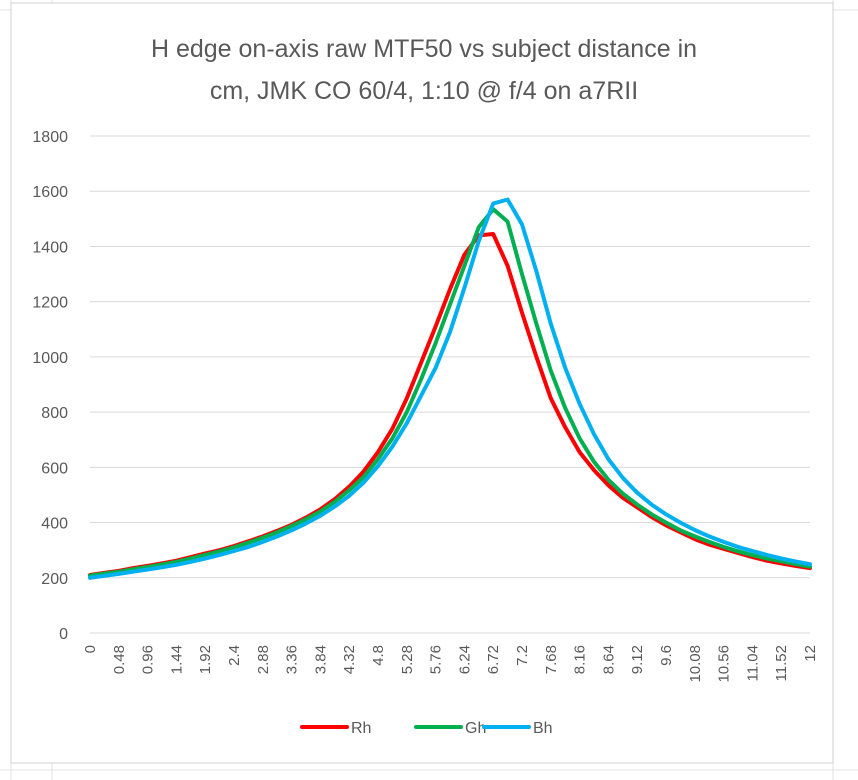 The image size is (858, 780). What do you see at coordinates (608, 659) in the screenshot?
I see `x-tick-label: 8.64` at bounding box center [608, 659].